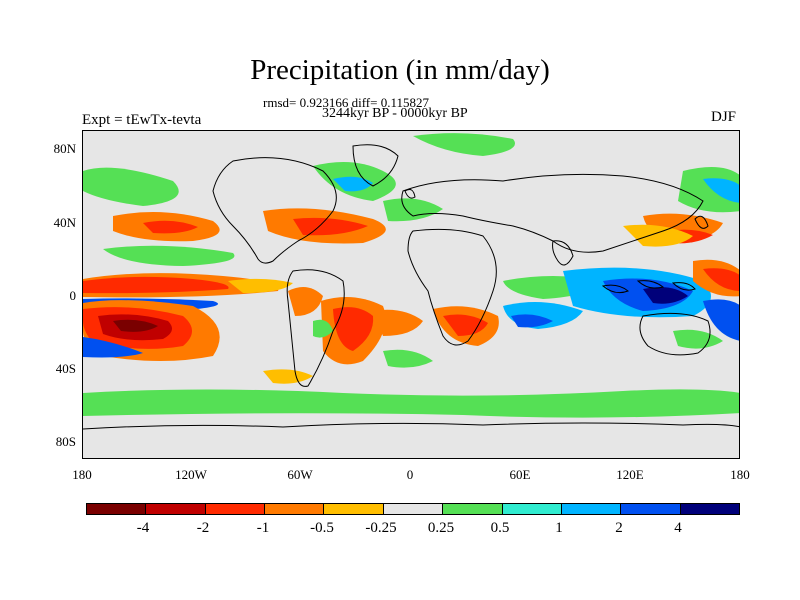 The image size is (800, 600). I want to click on lon-label-180e: 180, so click(740, 474).